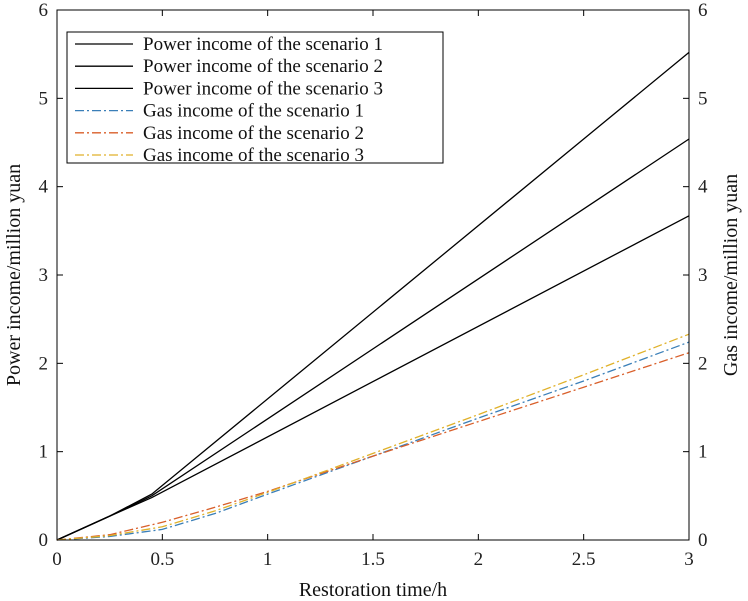 The width and height of the screenshot is (748, 601). I want to click on x-tick-label: 1, so click(268, 559).